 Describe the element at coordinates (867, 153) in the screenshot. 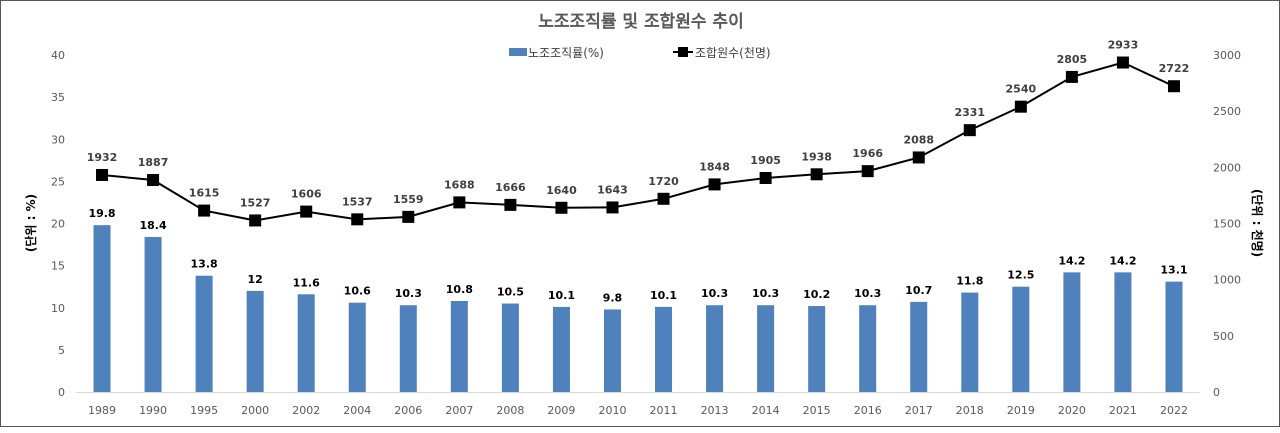

I see `line-data-label: 1966` at that location.